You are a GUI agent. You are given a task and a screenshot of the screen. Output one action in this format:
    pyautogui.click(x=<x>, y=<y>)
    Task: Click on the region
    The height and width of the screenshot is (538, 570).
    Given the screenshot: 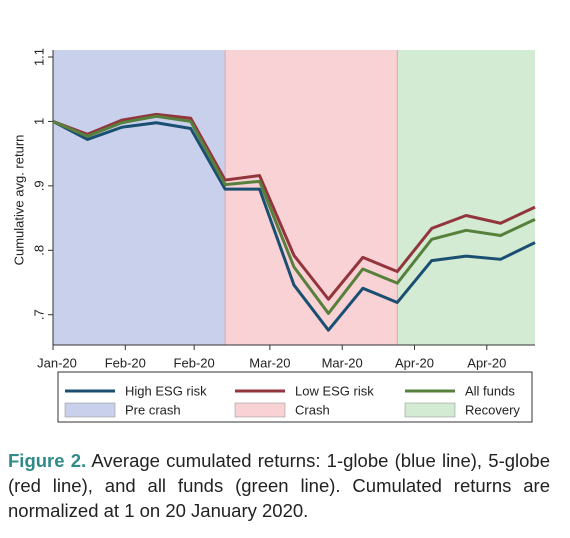 What is the action you would take?
    pyautogui.click(x=466, y=197)
    